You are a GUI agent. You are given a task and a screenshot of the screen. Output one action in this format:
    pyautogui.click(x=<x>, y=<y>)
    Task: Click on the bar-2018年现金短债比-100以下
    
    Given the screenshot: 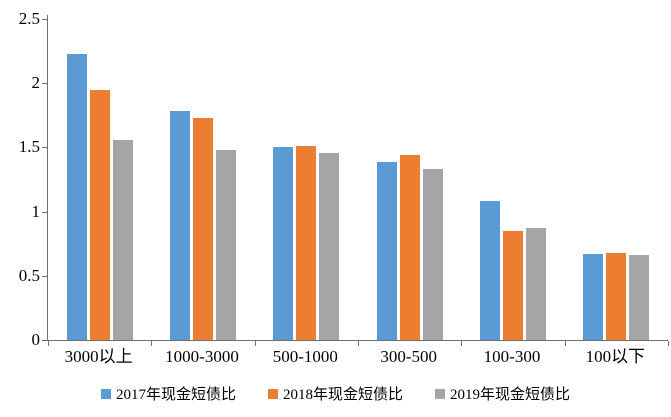 What is the action you would take?
    pyautogui.click(x=616, y=296)
    